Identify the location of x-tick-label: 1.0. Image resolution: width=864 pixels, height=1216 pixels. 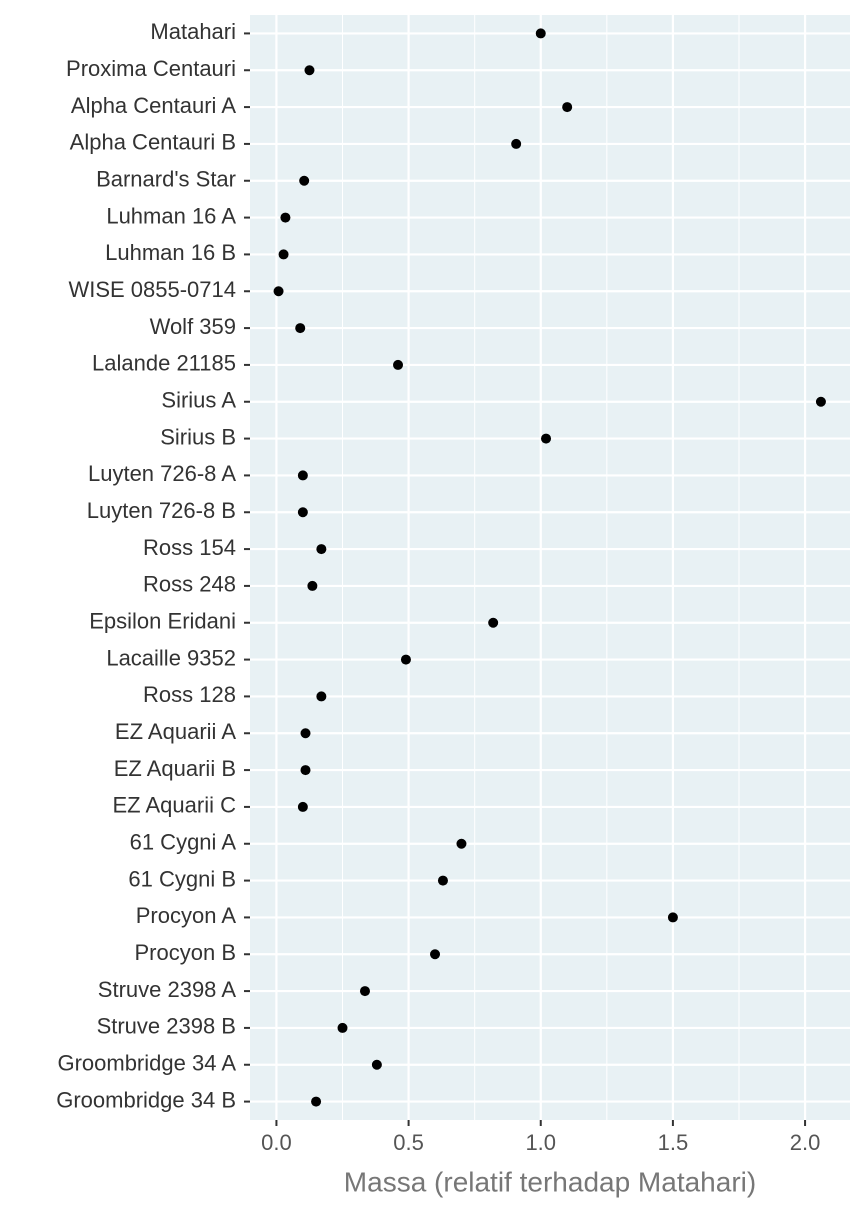
(540, 1142).